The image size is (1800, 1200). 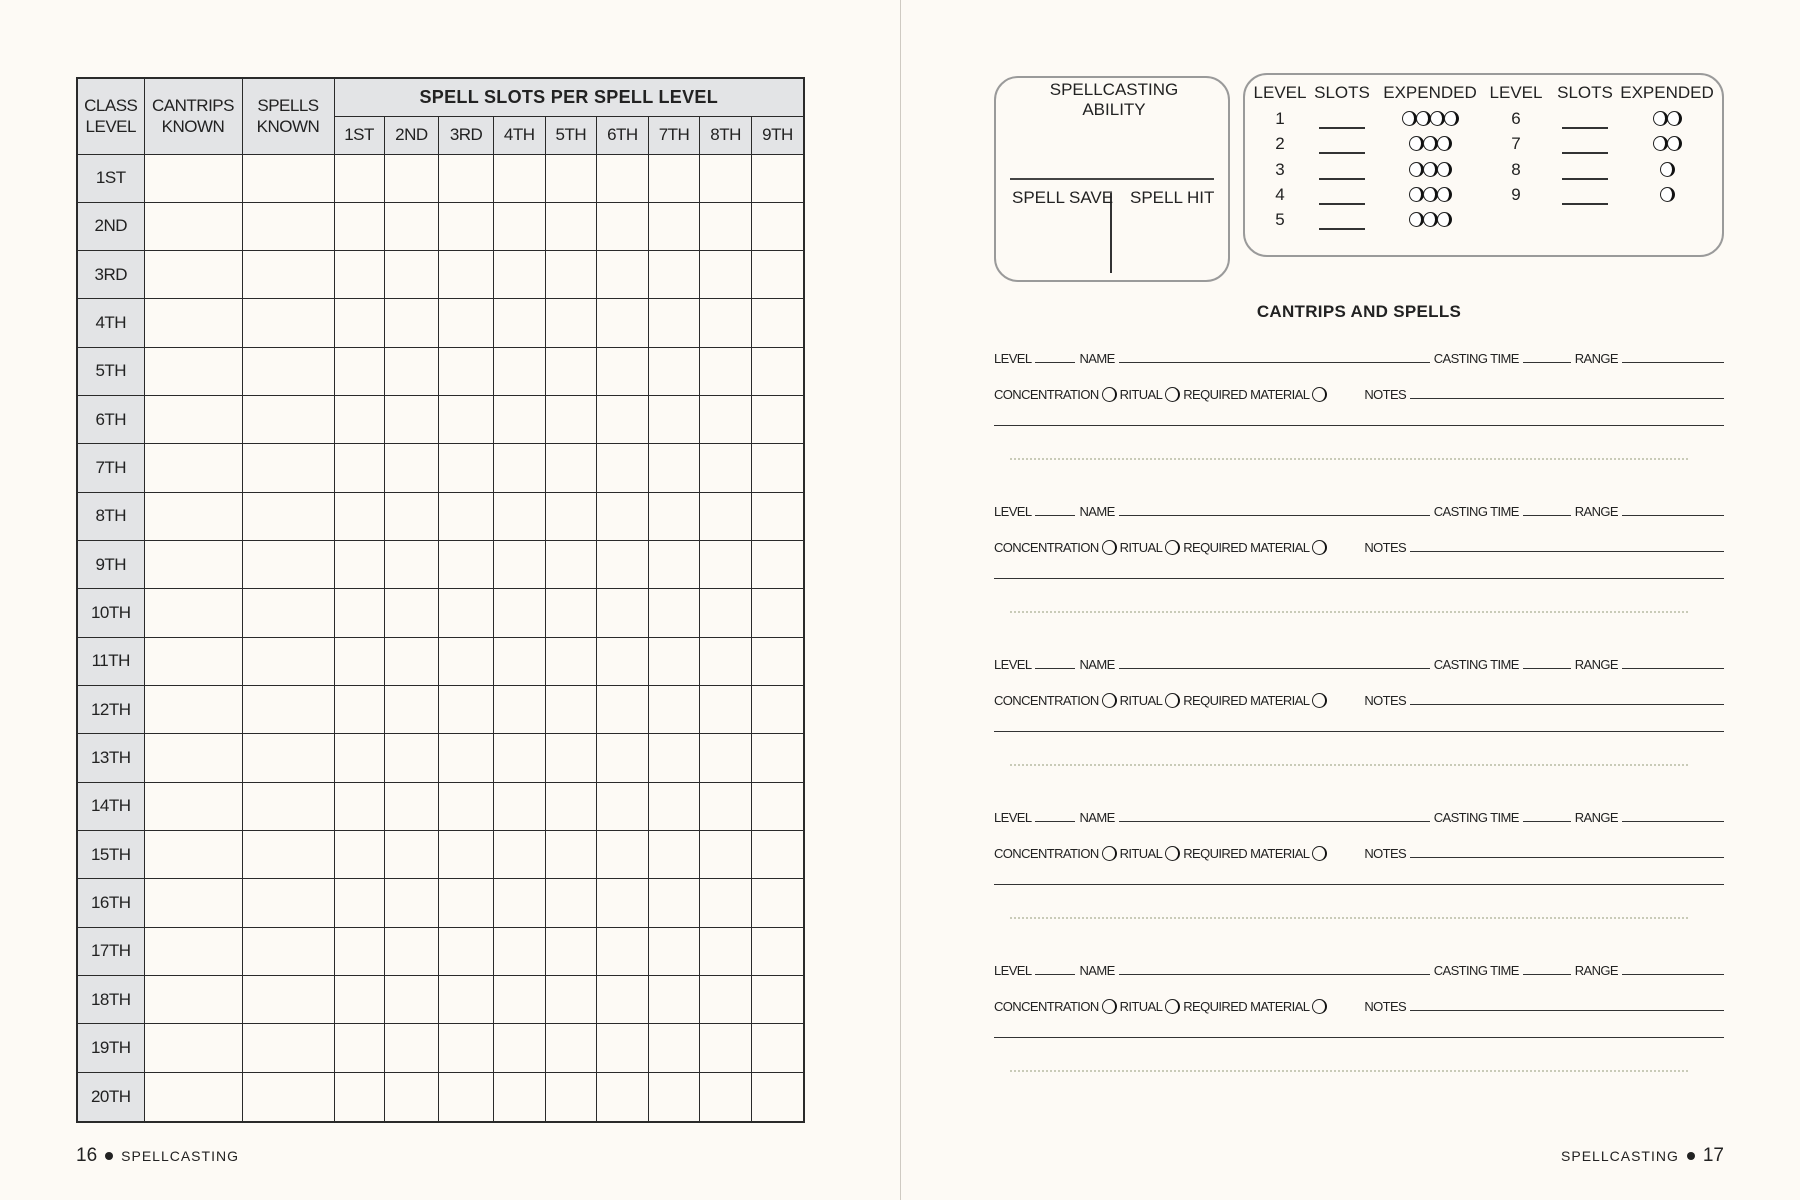 What do you see at coordinates (1567, 551) in the screenshot?
I see `notes-field` at bounding box center [1567, 551].